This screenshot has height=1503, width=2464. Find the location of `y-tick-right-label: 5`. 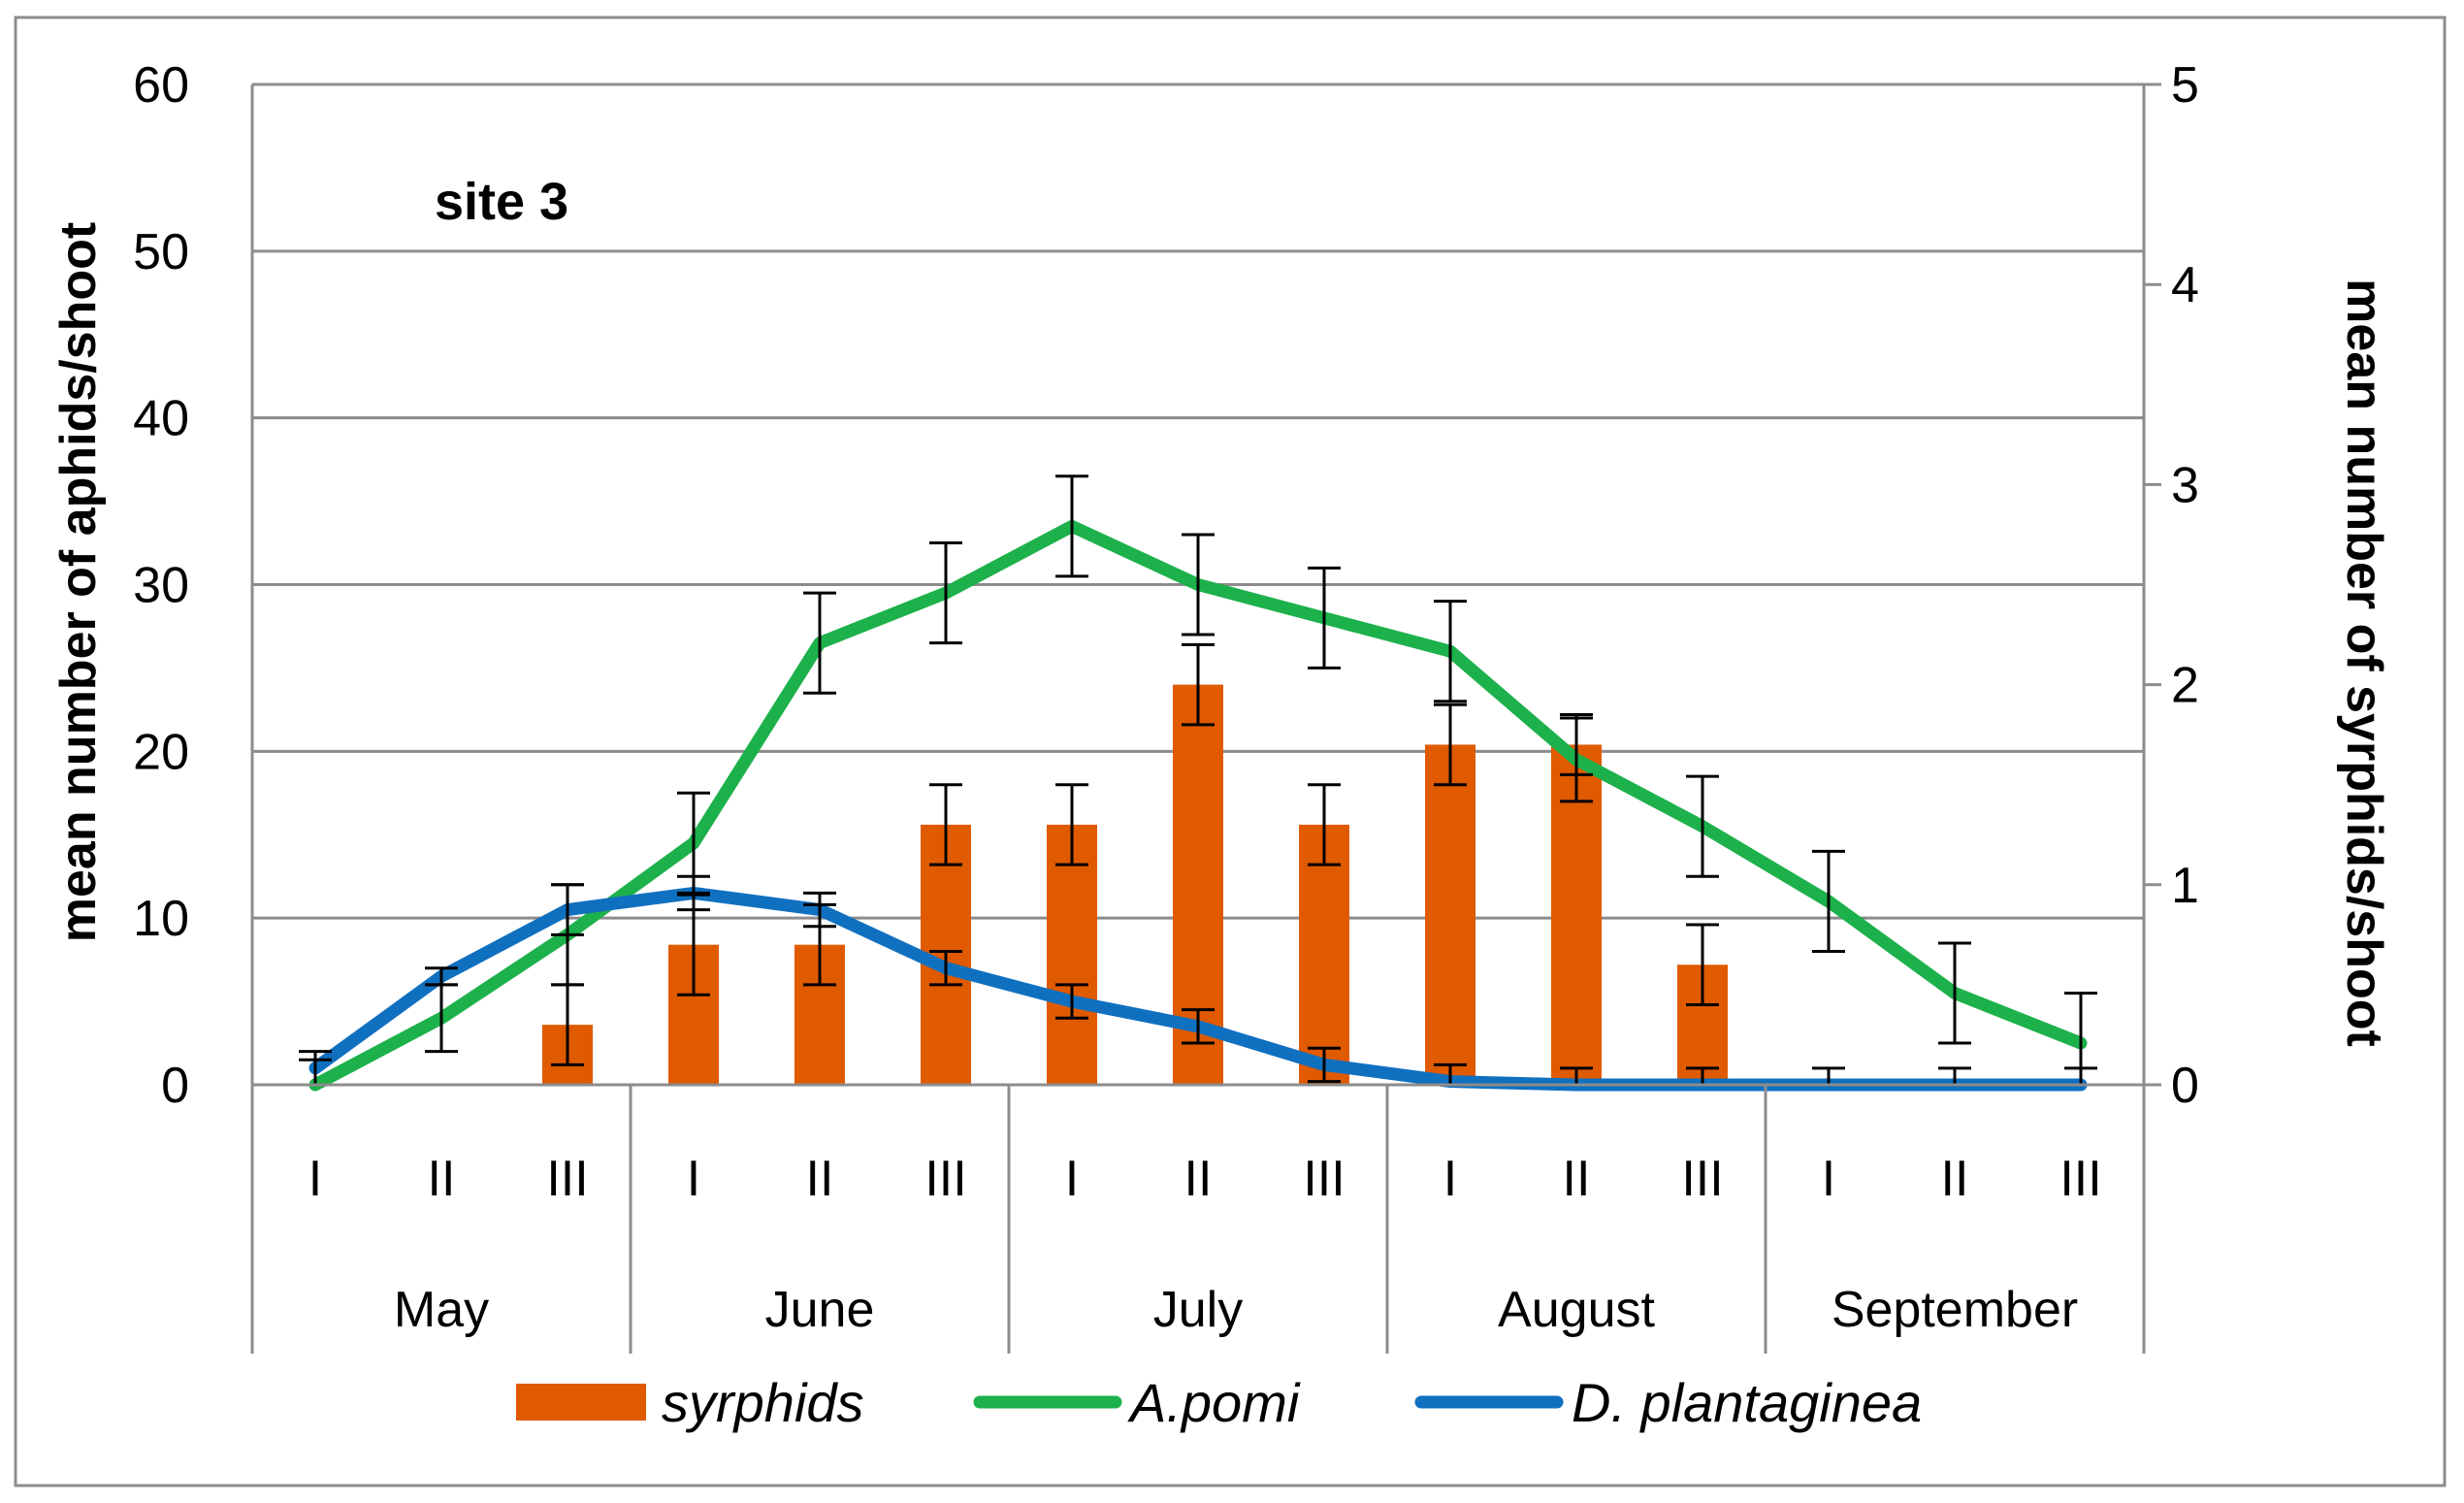

y-tick-right-label: 5 is located at coordinates (2185, 85).